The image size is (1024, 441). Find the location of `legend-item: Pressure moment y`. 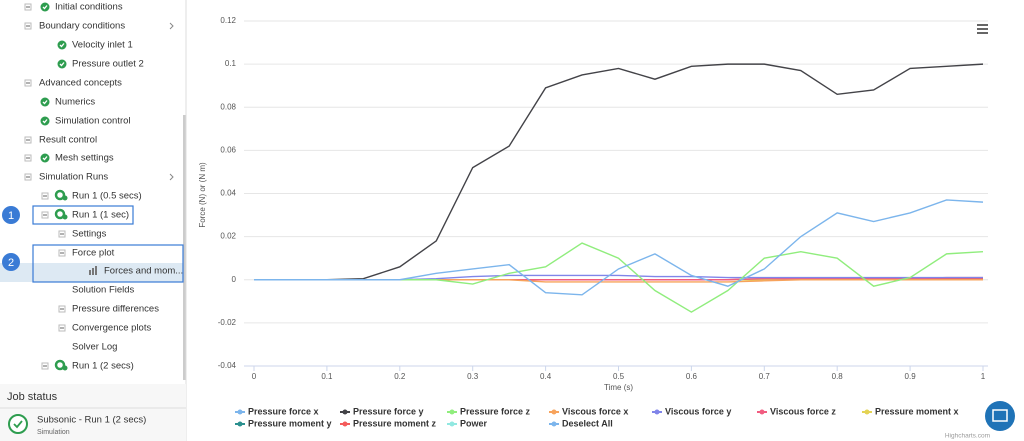

legend-item: Pressure moment y is located at coordinates (290, 423).